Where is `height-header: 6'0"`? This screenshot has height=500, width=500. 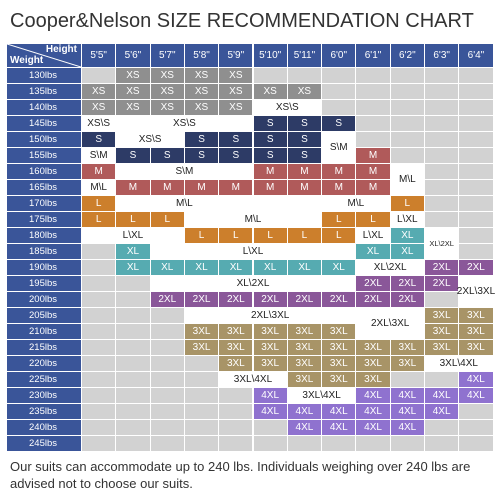
height-header: 6'0" is located at coordinates (339, 55).